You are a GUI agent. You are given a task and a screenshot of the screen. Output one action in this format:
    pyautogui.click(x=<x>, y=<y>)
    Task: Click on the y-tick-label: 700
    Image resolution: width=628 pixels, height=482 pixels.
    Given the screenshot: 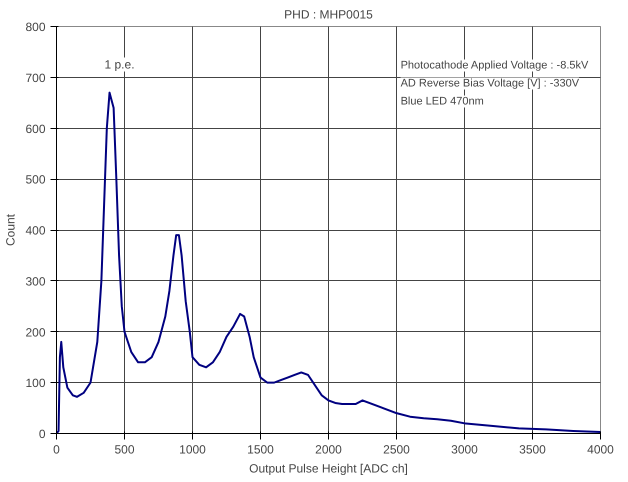 What is the action you would take?
    pyautogui.click(x=35, y=77)
    